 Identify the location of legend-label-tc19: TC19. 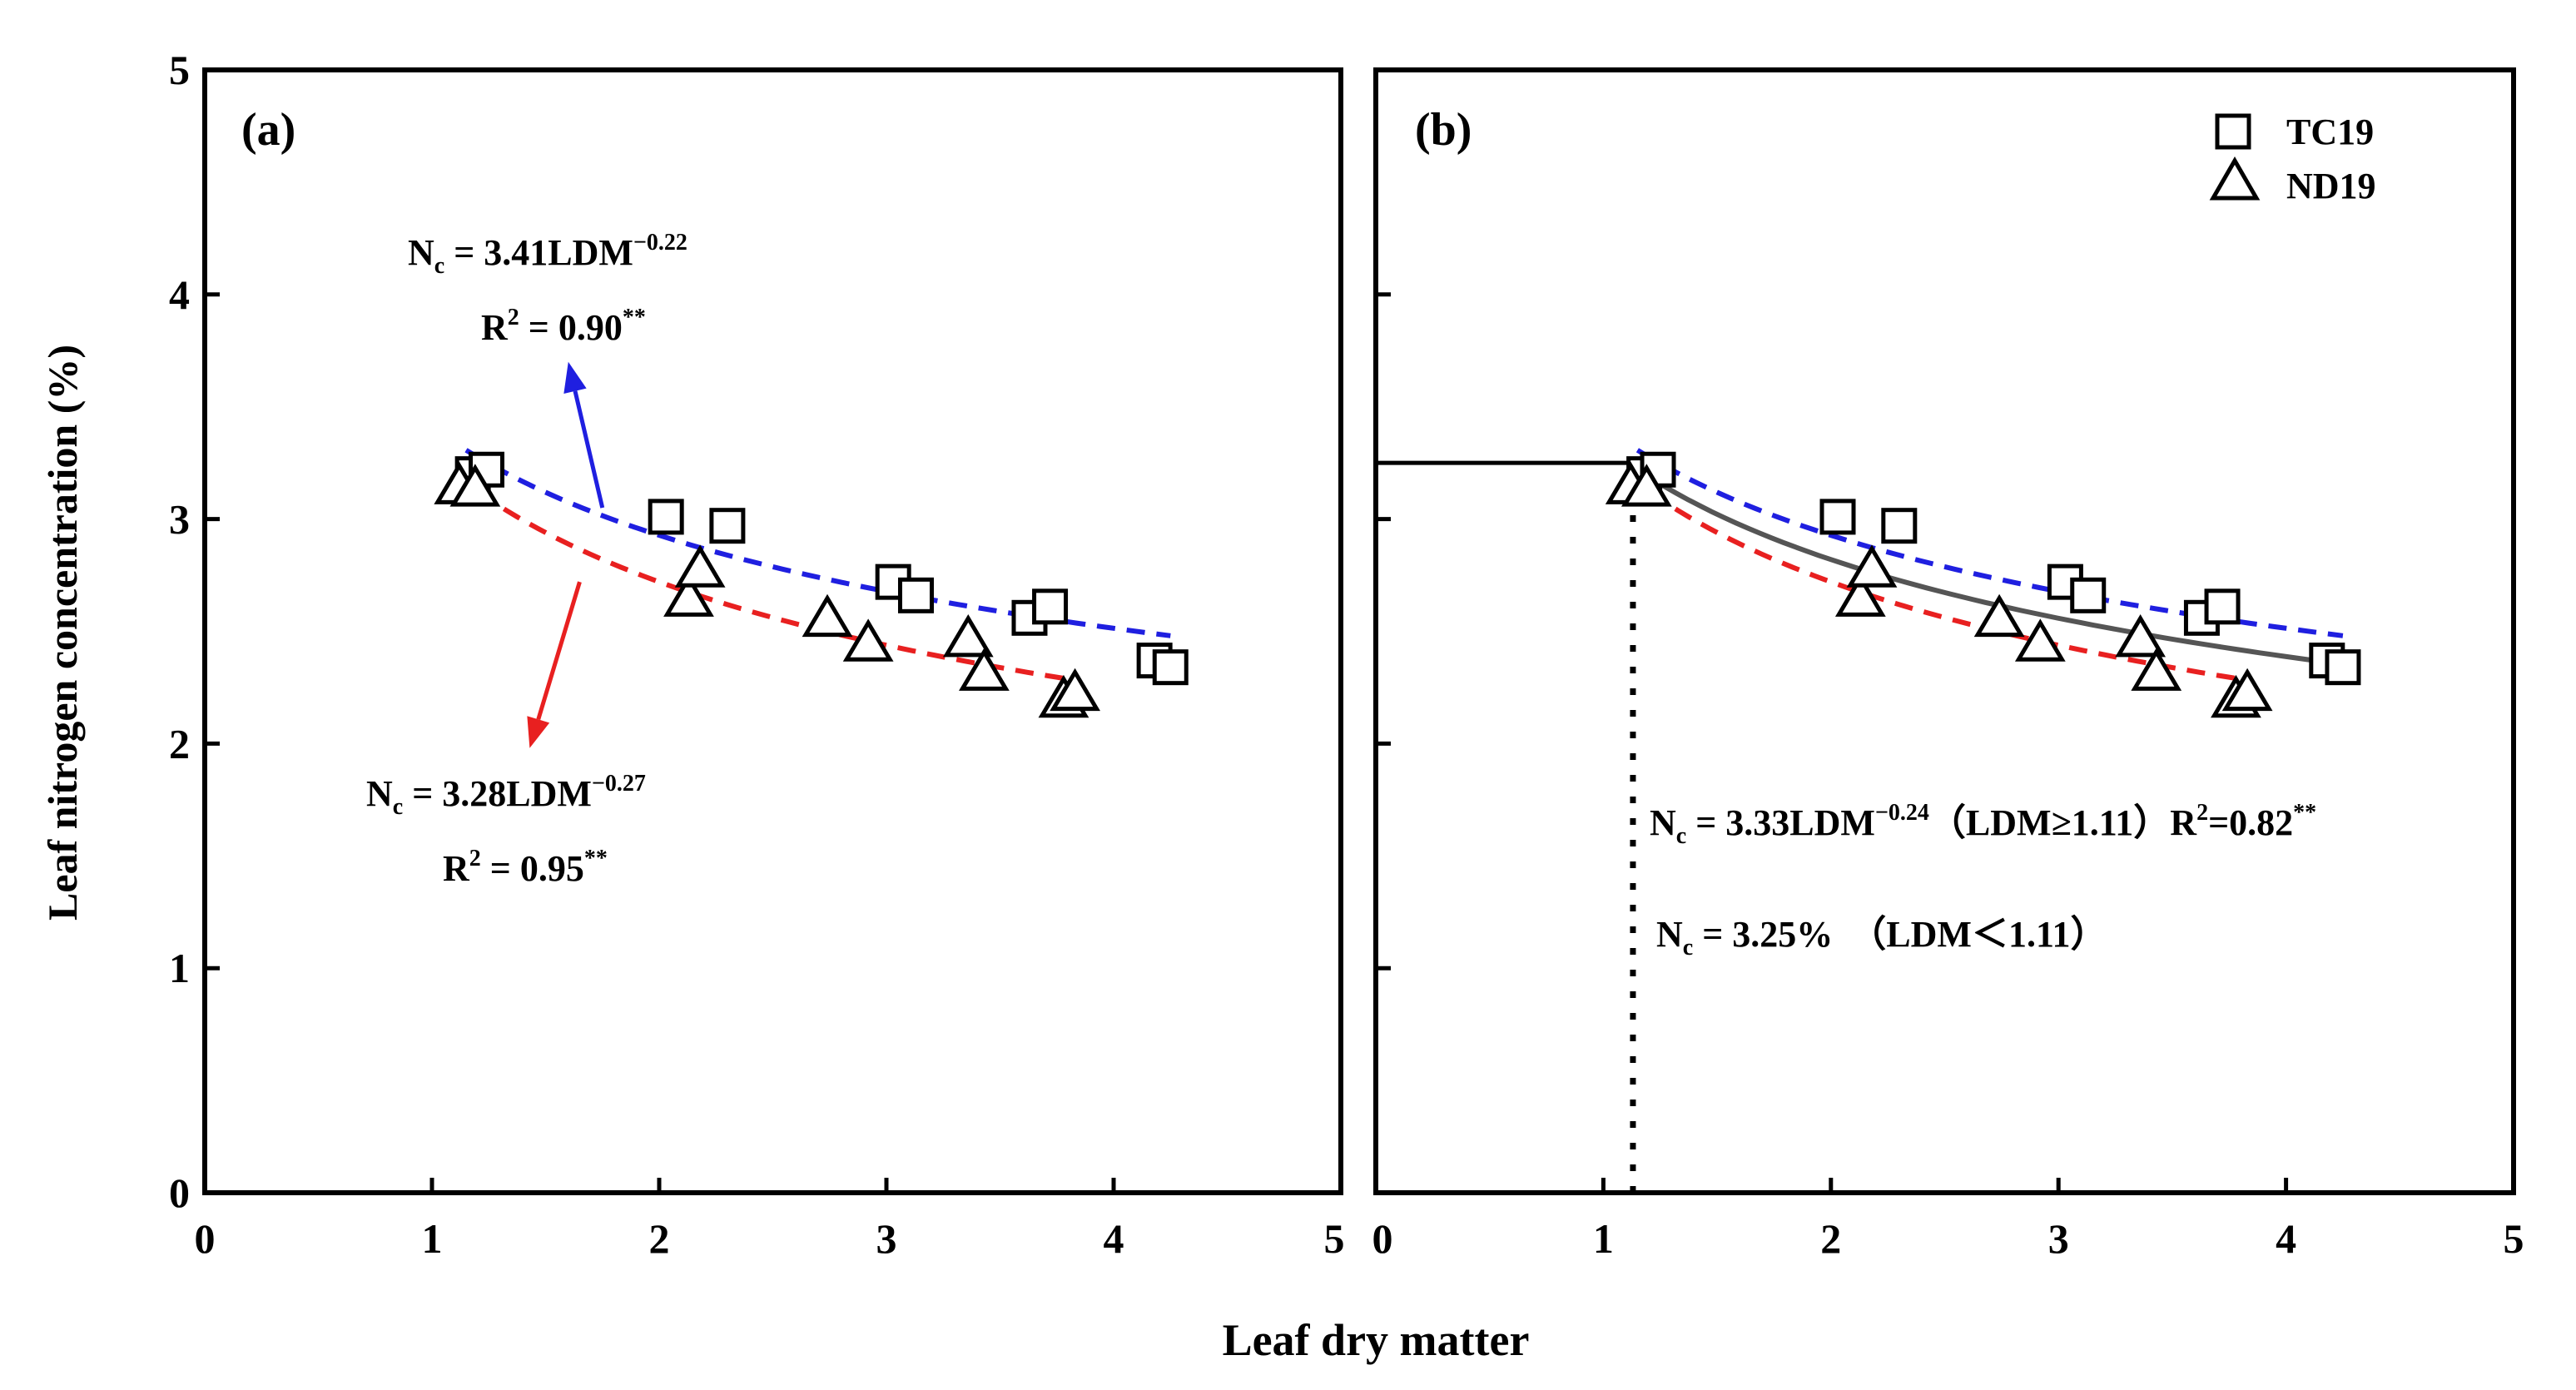
(2330, 132).